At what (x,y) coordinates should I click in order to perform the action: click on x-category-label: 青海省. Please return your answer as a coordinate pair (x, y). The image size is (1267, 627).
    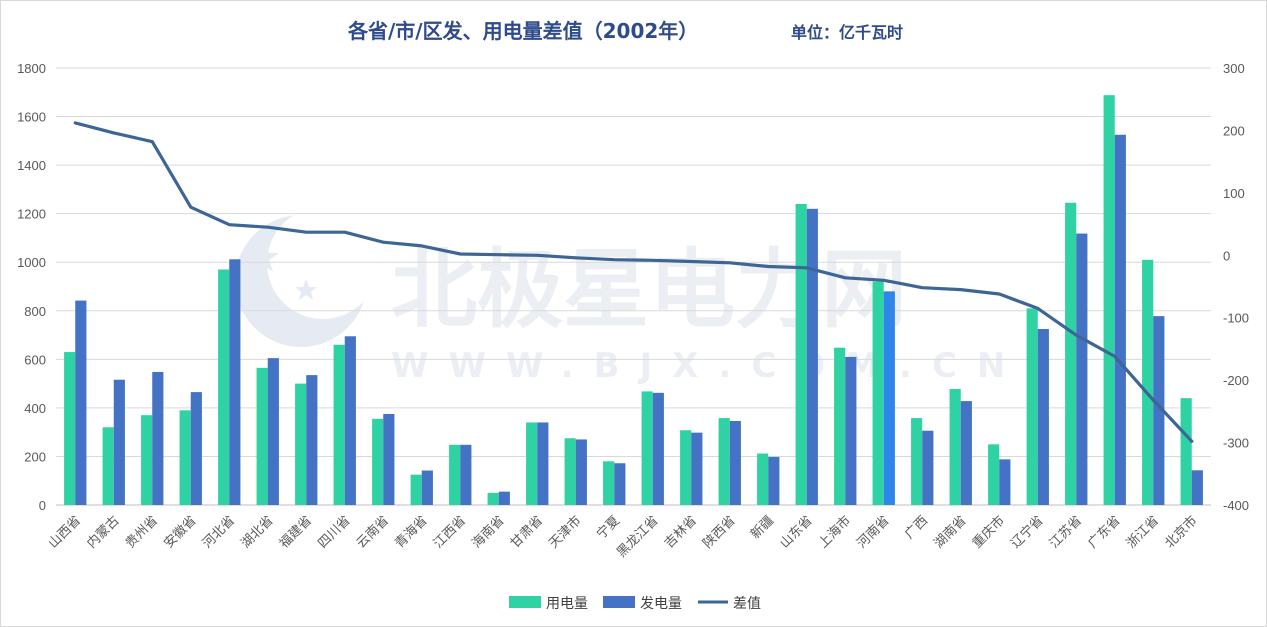
    Looking at the image, I should click on (411, 532).